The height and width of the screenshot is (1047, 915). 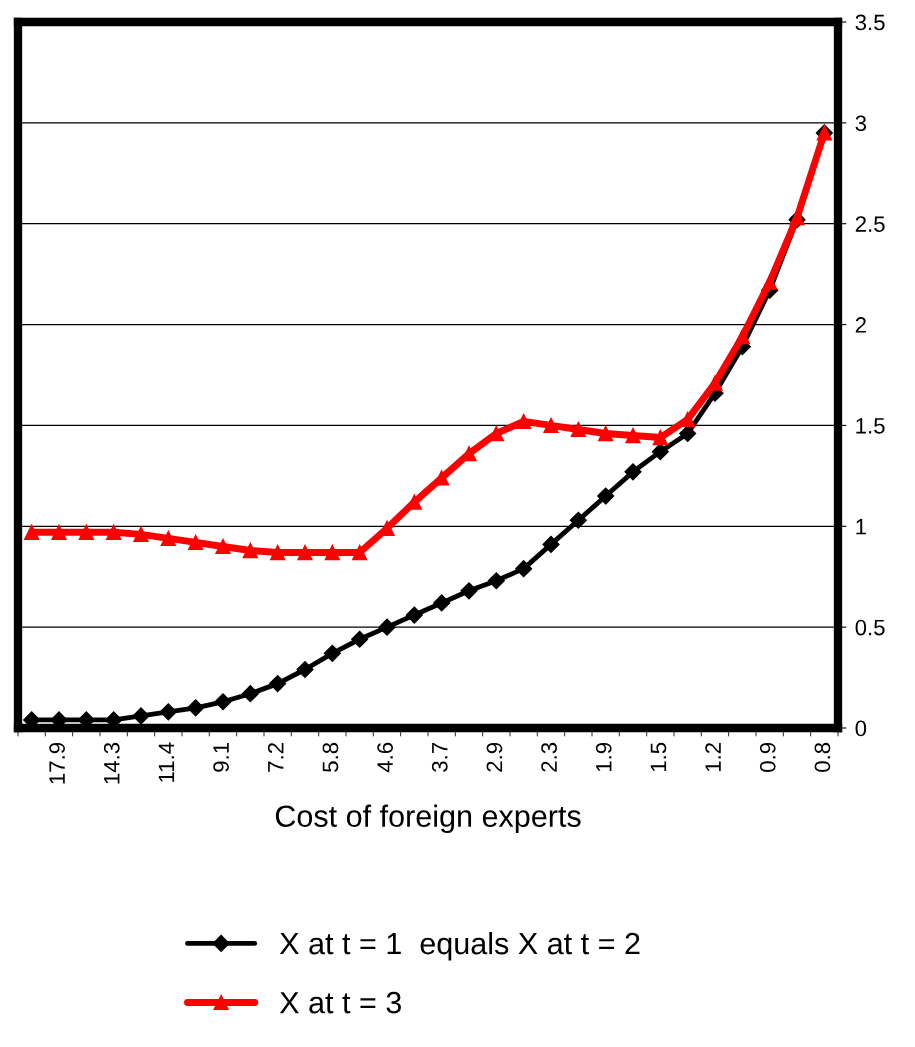 What do you see at coordinates (860, 325) in the screenshot?
I see `y-tick-label: 2` at bounding box center [860, 325].